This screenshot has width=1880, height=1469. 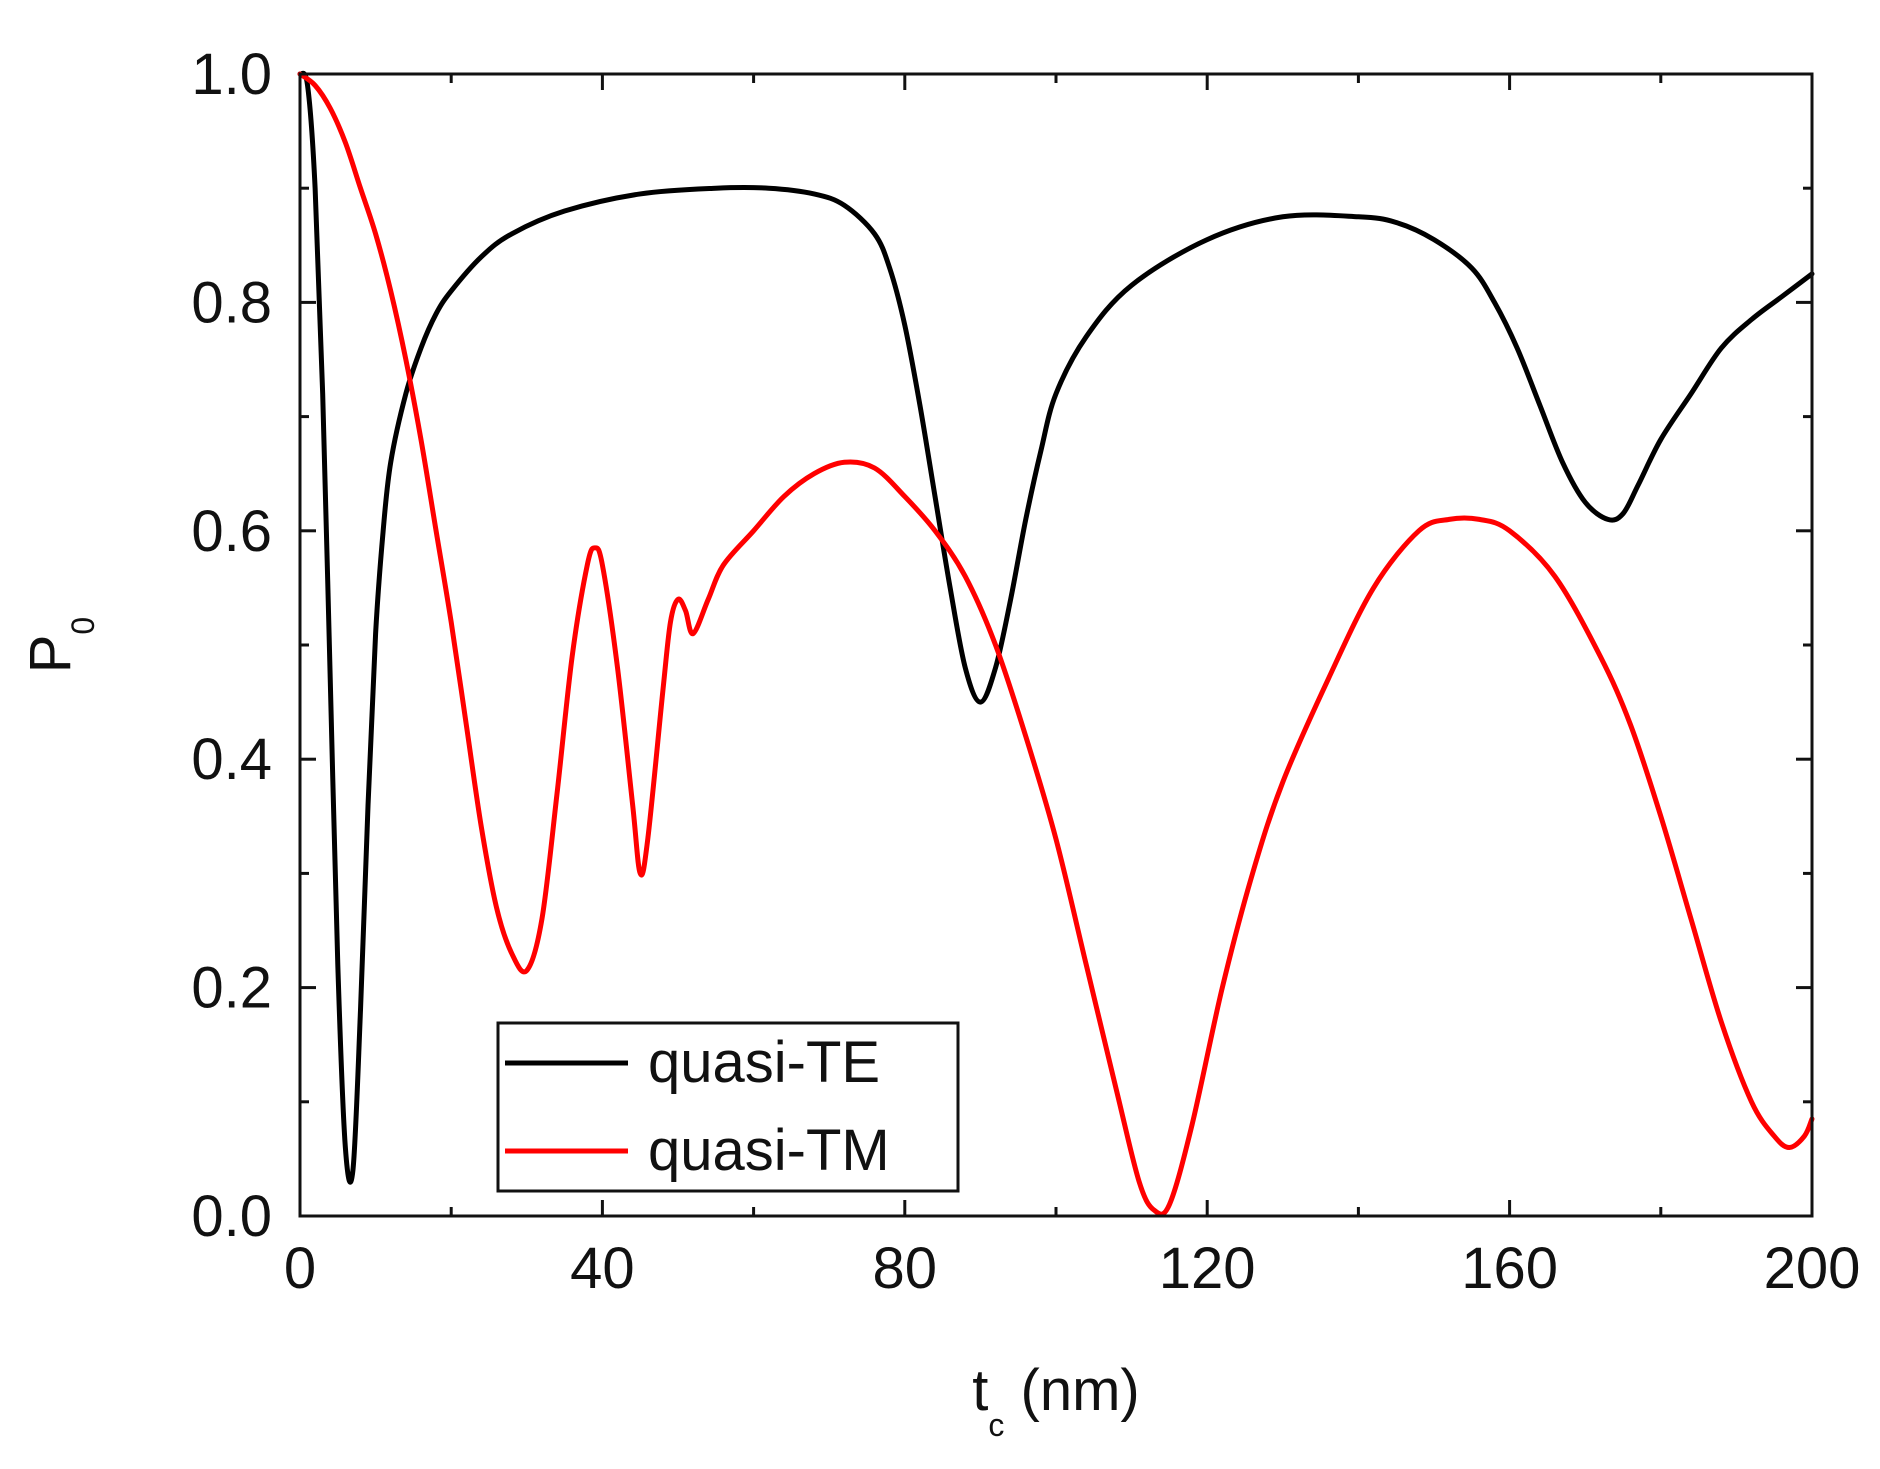 I want to click on x-tick-label: 120, so click(x=1207, y=1268).